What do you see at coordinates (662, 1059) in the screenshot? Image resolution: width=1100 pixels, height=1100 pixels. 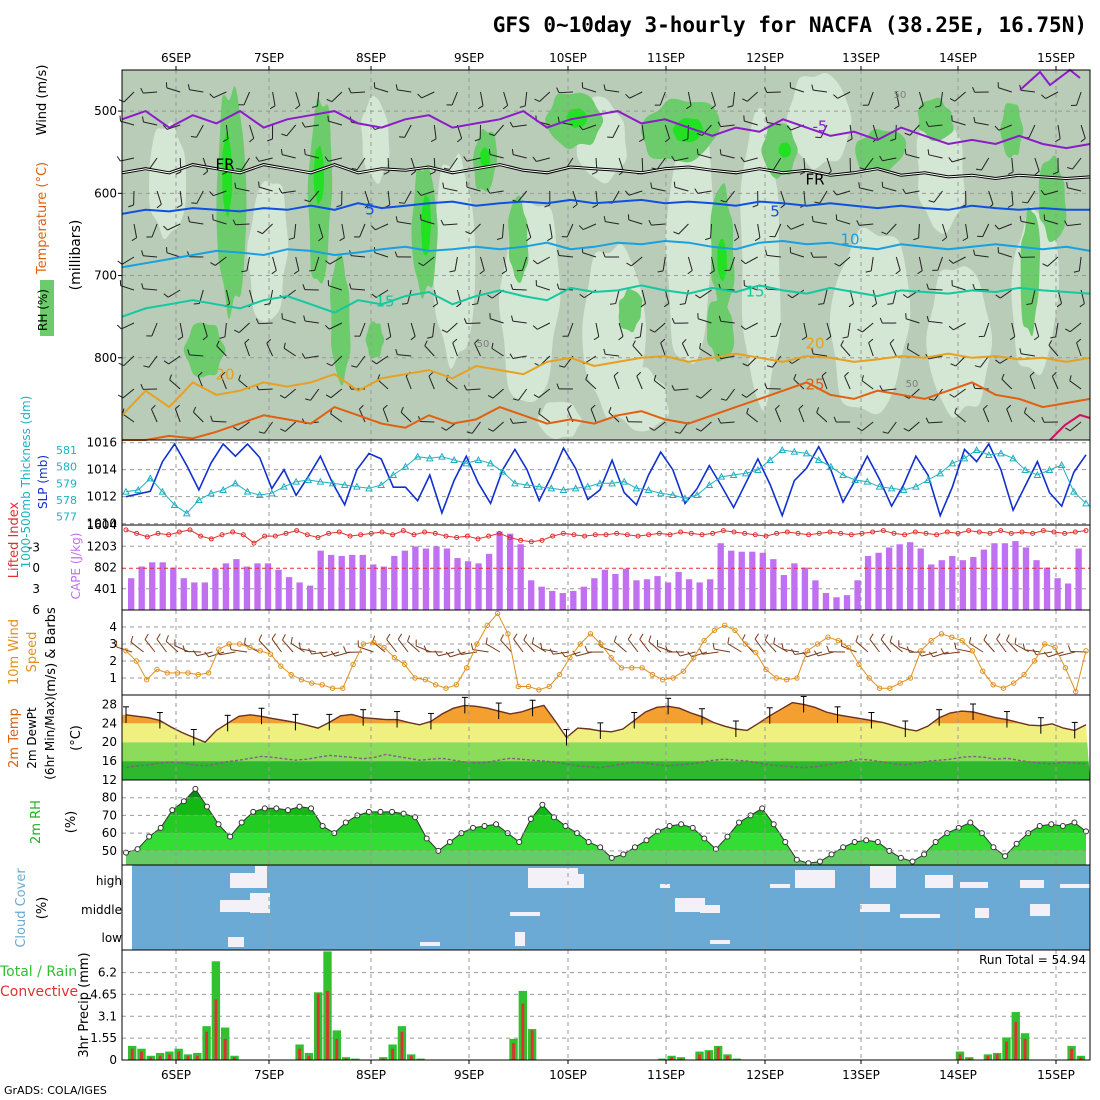 I see `precip-total-bar` at bounding box center [662, 1059].